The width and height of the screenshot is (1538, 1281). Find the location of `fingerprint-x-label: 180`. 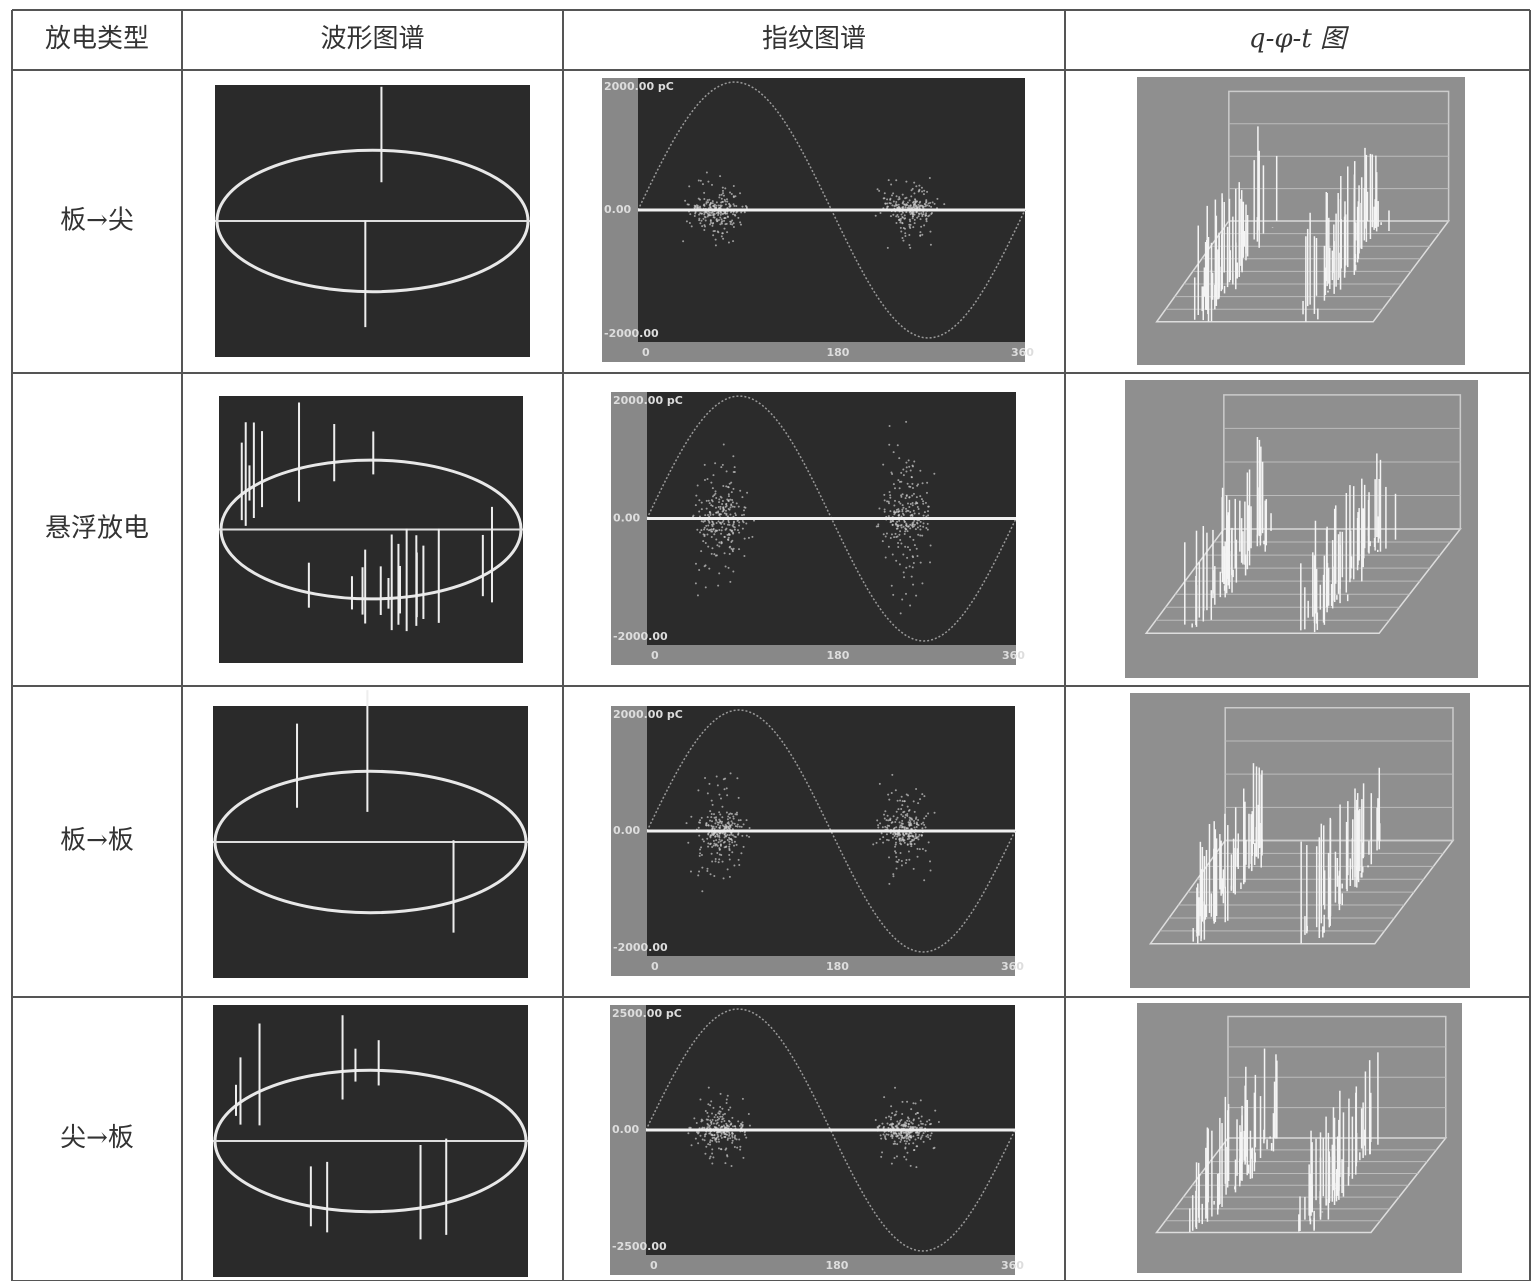

fingerprint-x-label: 180 is located at coordinates (838, 352).